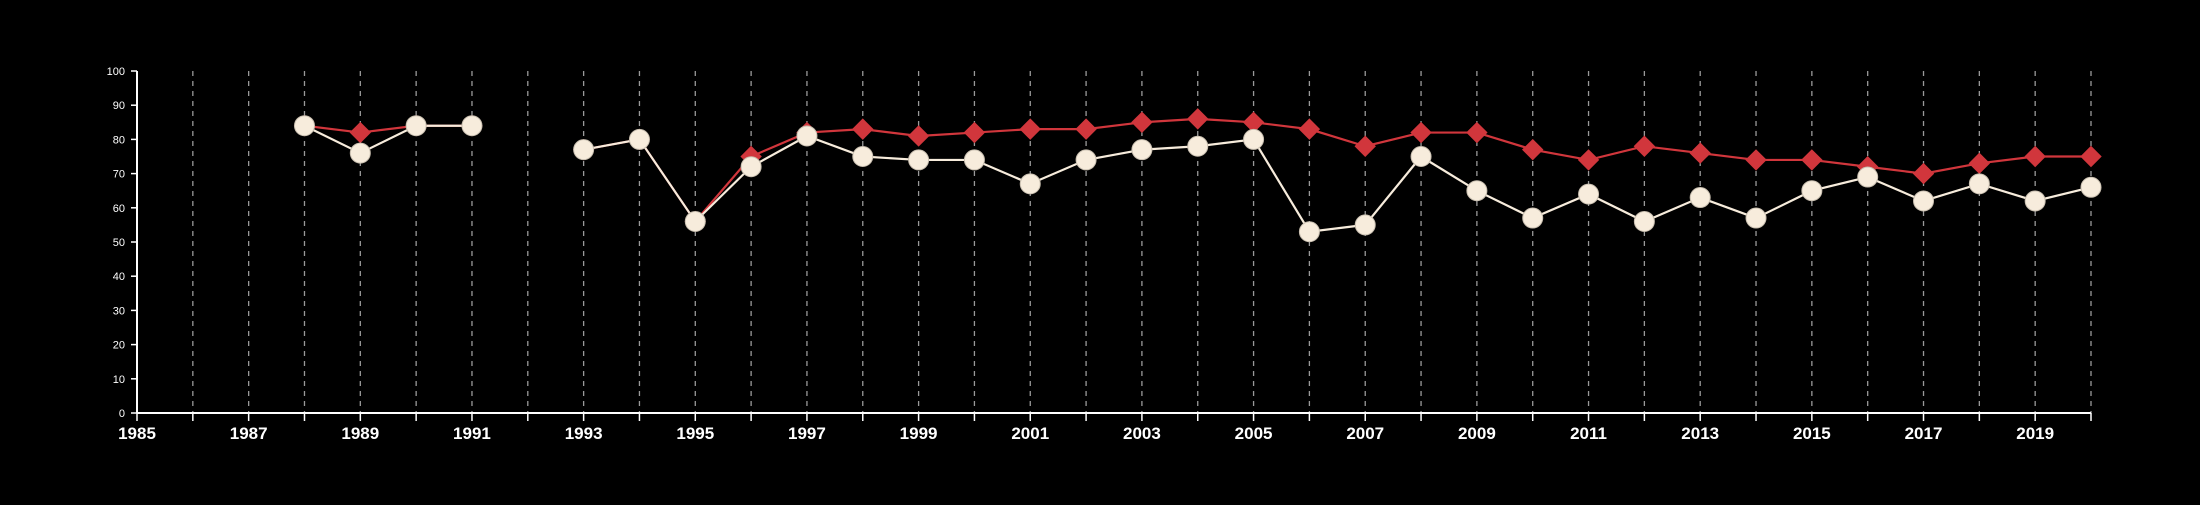 This screenshot has width=2200, height=505. I want to click on x-tick-label: 1995, so click(695, 433).